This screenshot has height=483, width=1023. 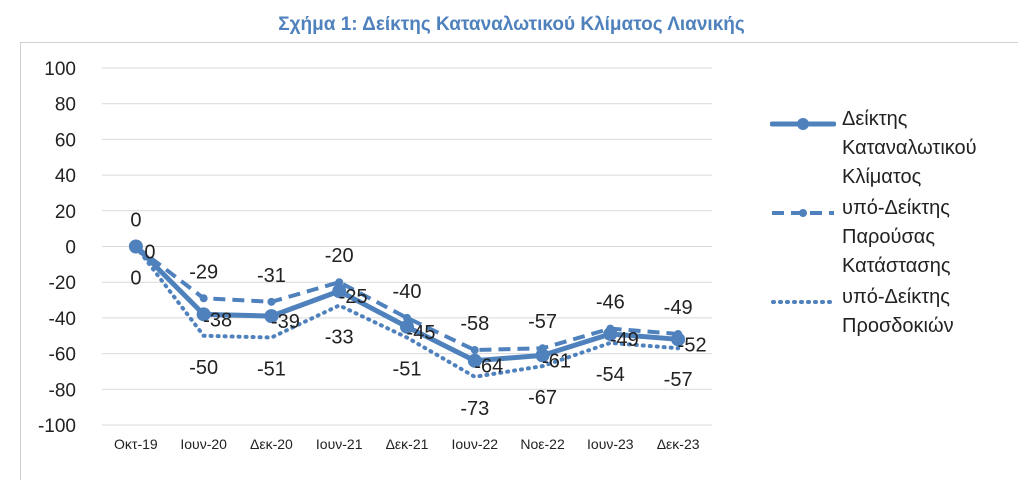 I want to click on data-label-expectations: -73, so click(x=474, y=409).